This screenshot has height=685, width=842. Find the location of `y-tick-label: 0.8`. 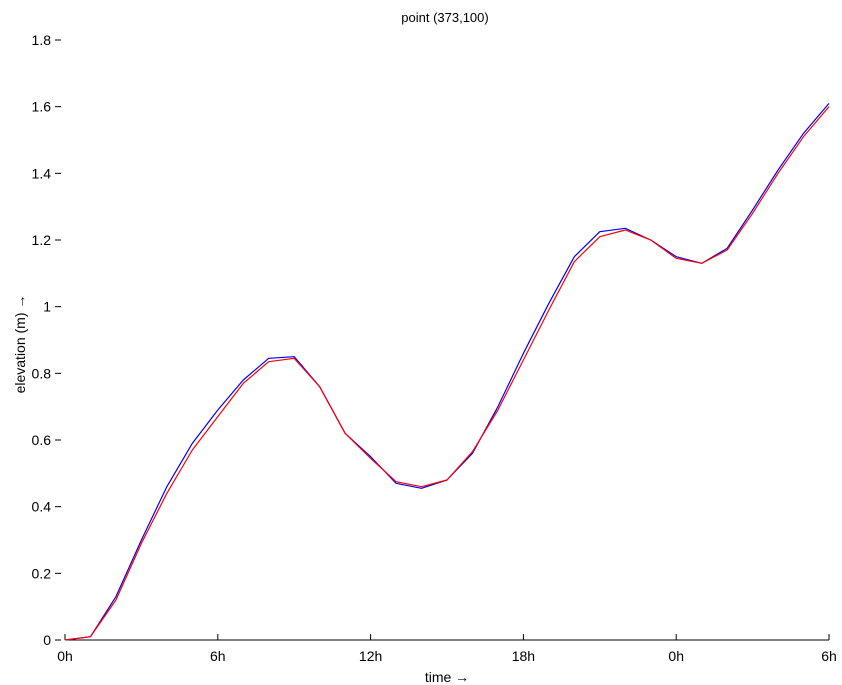

y-tick-label: 0.8 is located at coordinates (42, 373).